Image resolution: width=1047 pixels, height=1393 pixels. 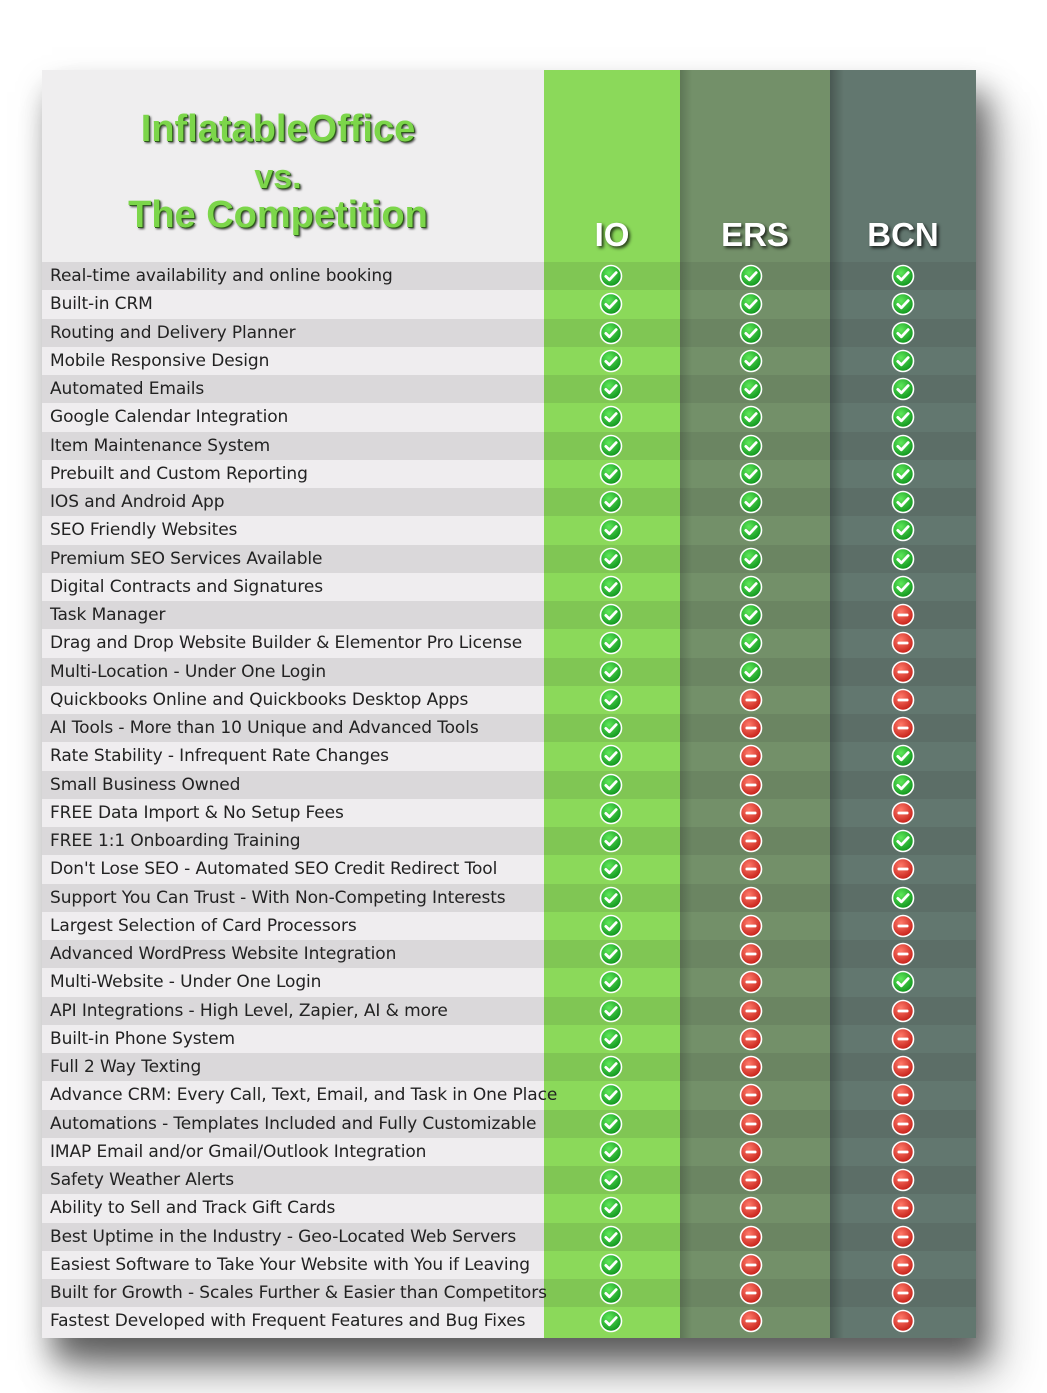 What do you see at coordinates (509, 361) in the screenshot?
I see `table-row: Mobile Responsive Design` at bounding box center [509, 361].